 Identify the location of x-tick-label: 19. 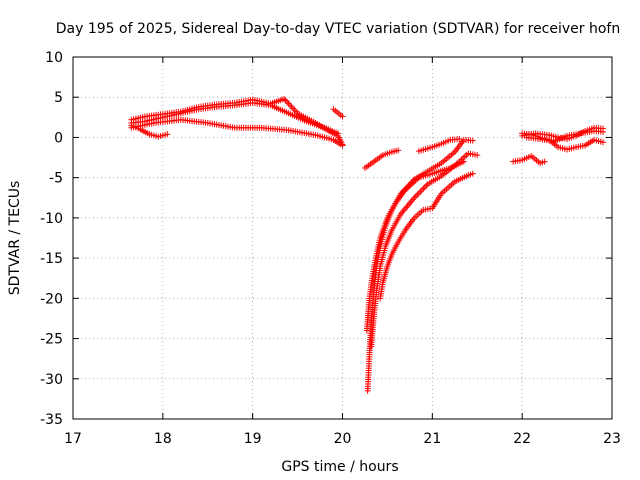
(253, 439).